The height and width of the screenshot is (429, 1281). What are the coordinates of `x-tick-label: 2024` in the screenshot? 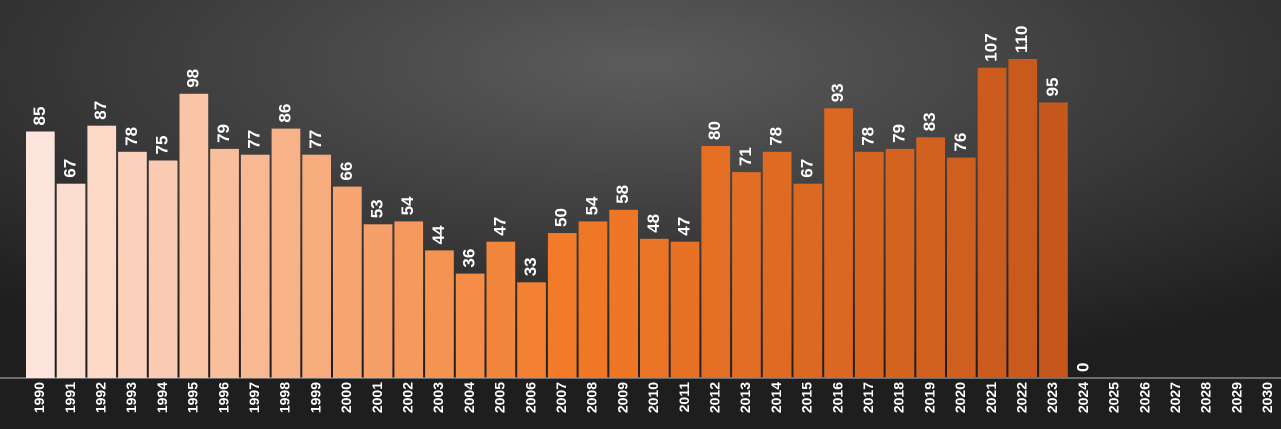 It's located at (1083, 397).